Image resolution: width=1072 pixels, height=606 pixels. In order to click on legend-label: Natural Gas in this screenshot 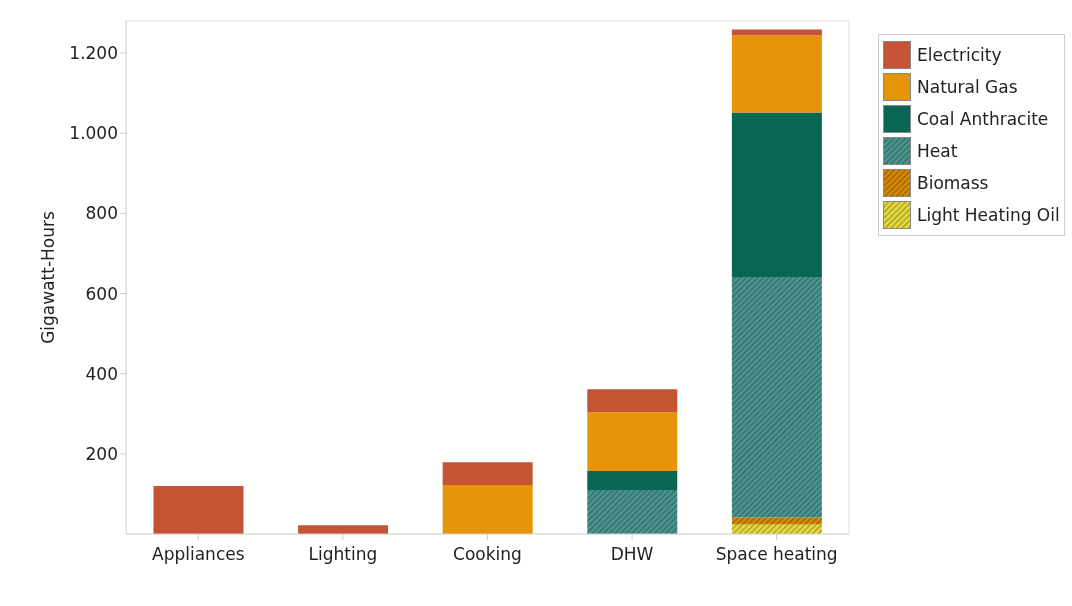, I will do `click(967, 87)`.